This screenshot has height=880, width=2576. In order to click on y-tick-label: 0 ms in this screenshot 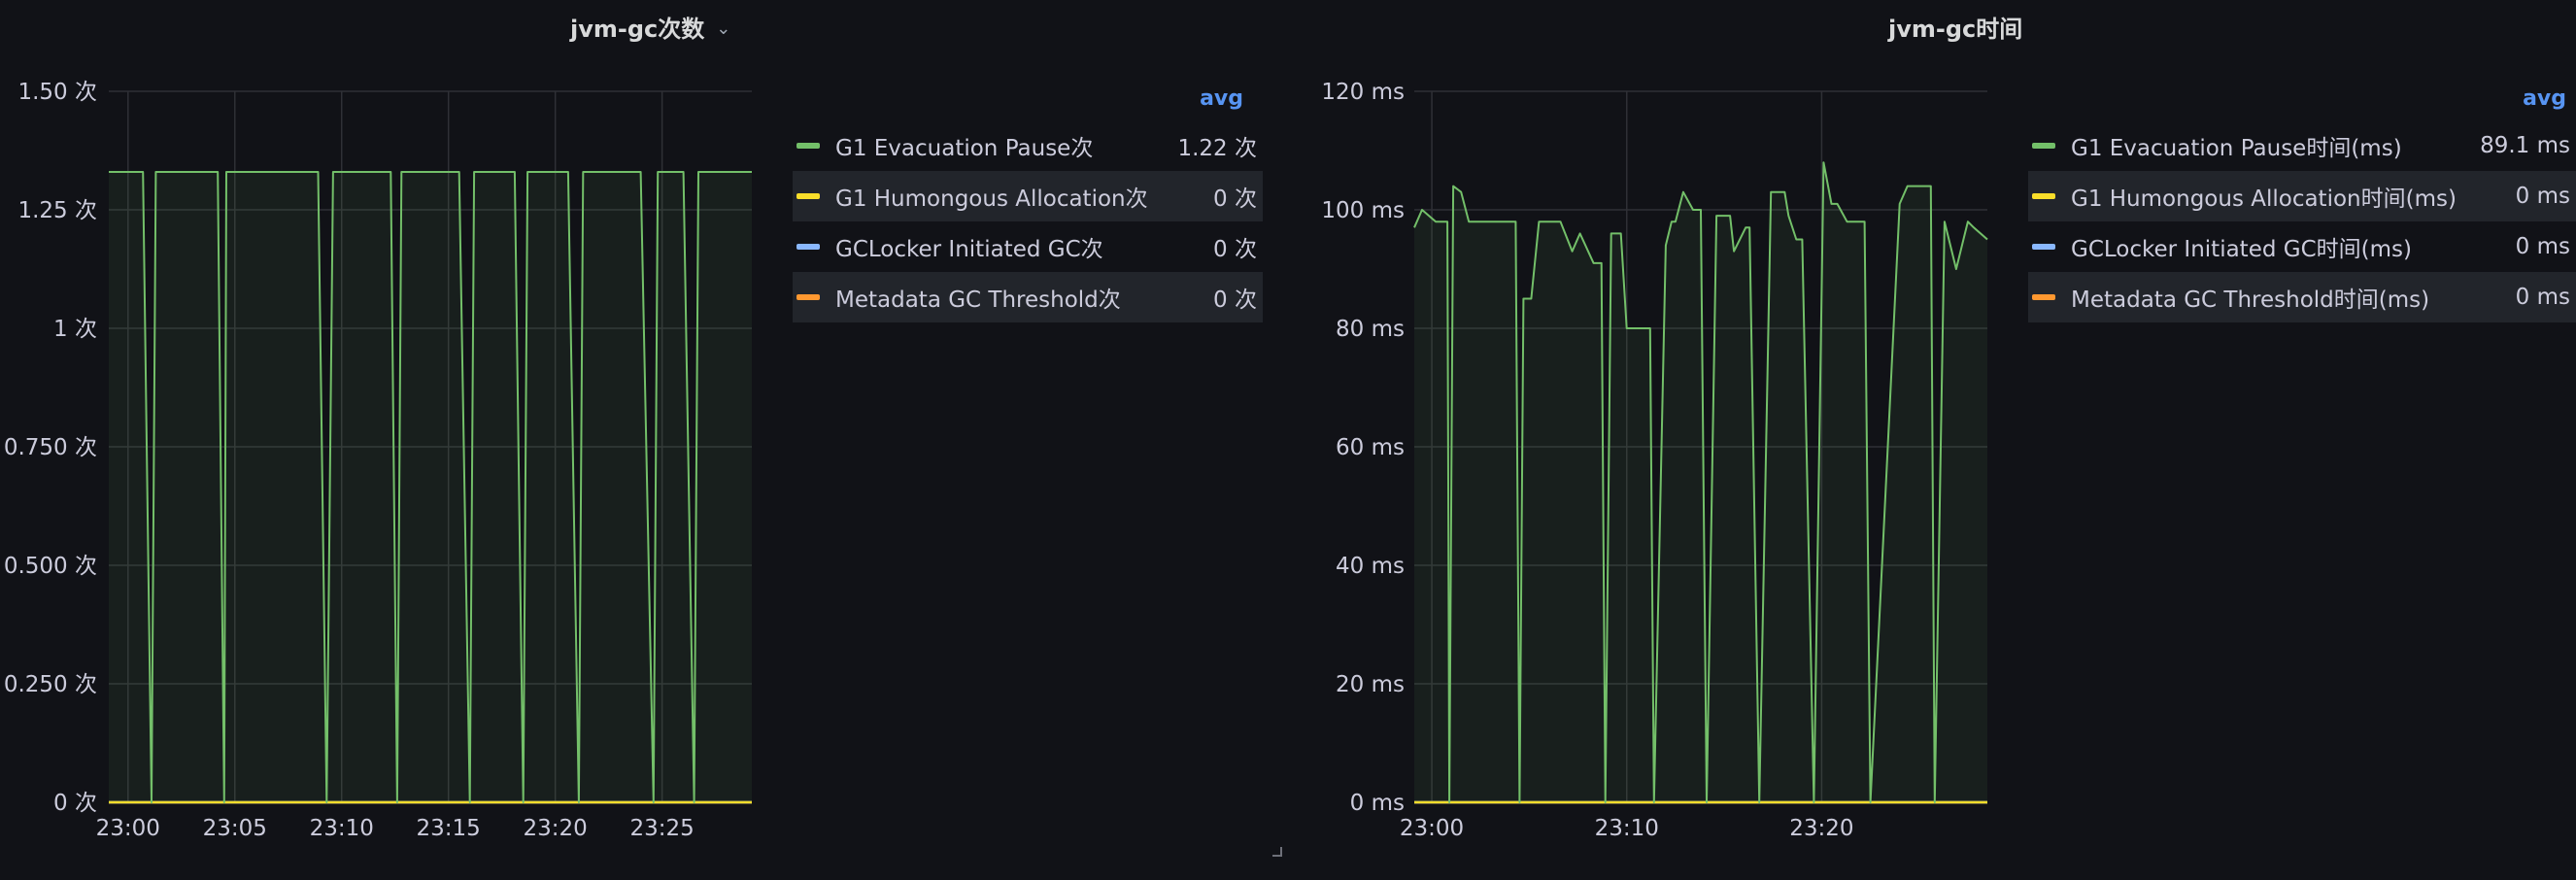, I will do `click(1377, 803)`.